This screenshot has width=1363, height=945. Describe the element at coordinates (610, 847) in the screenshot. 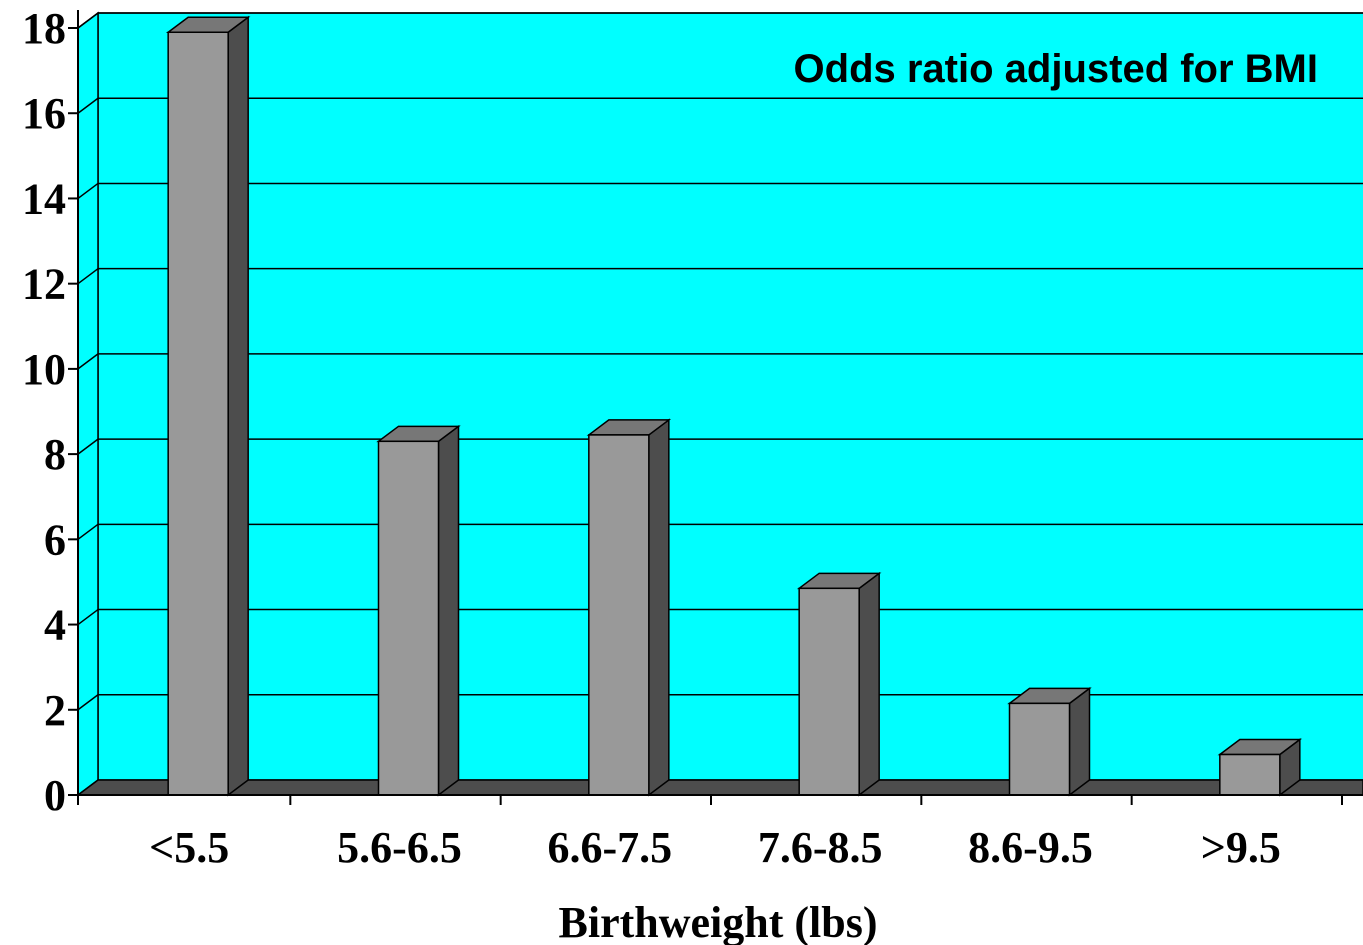

I see `x-tick-label: 6.6-7.5` at that location.